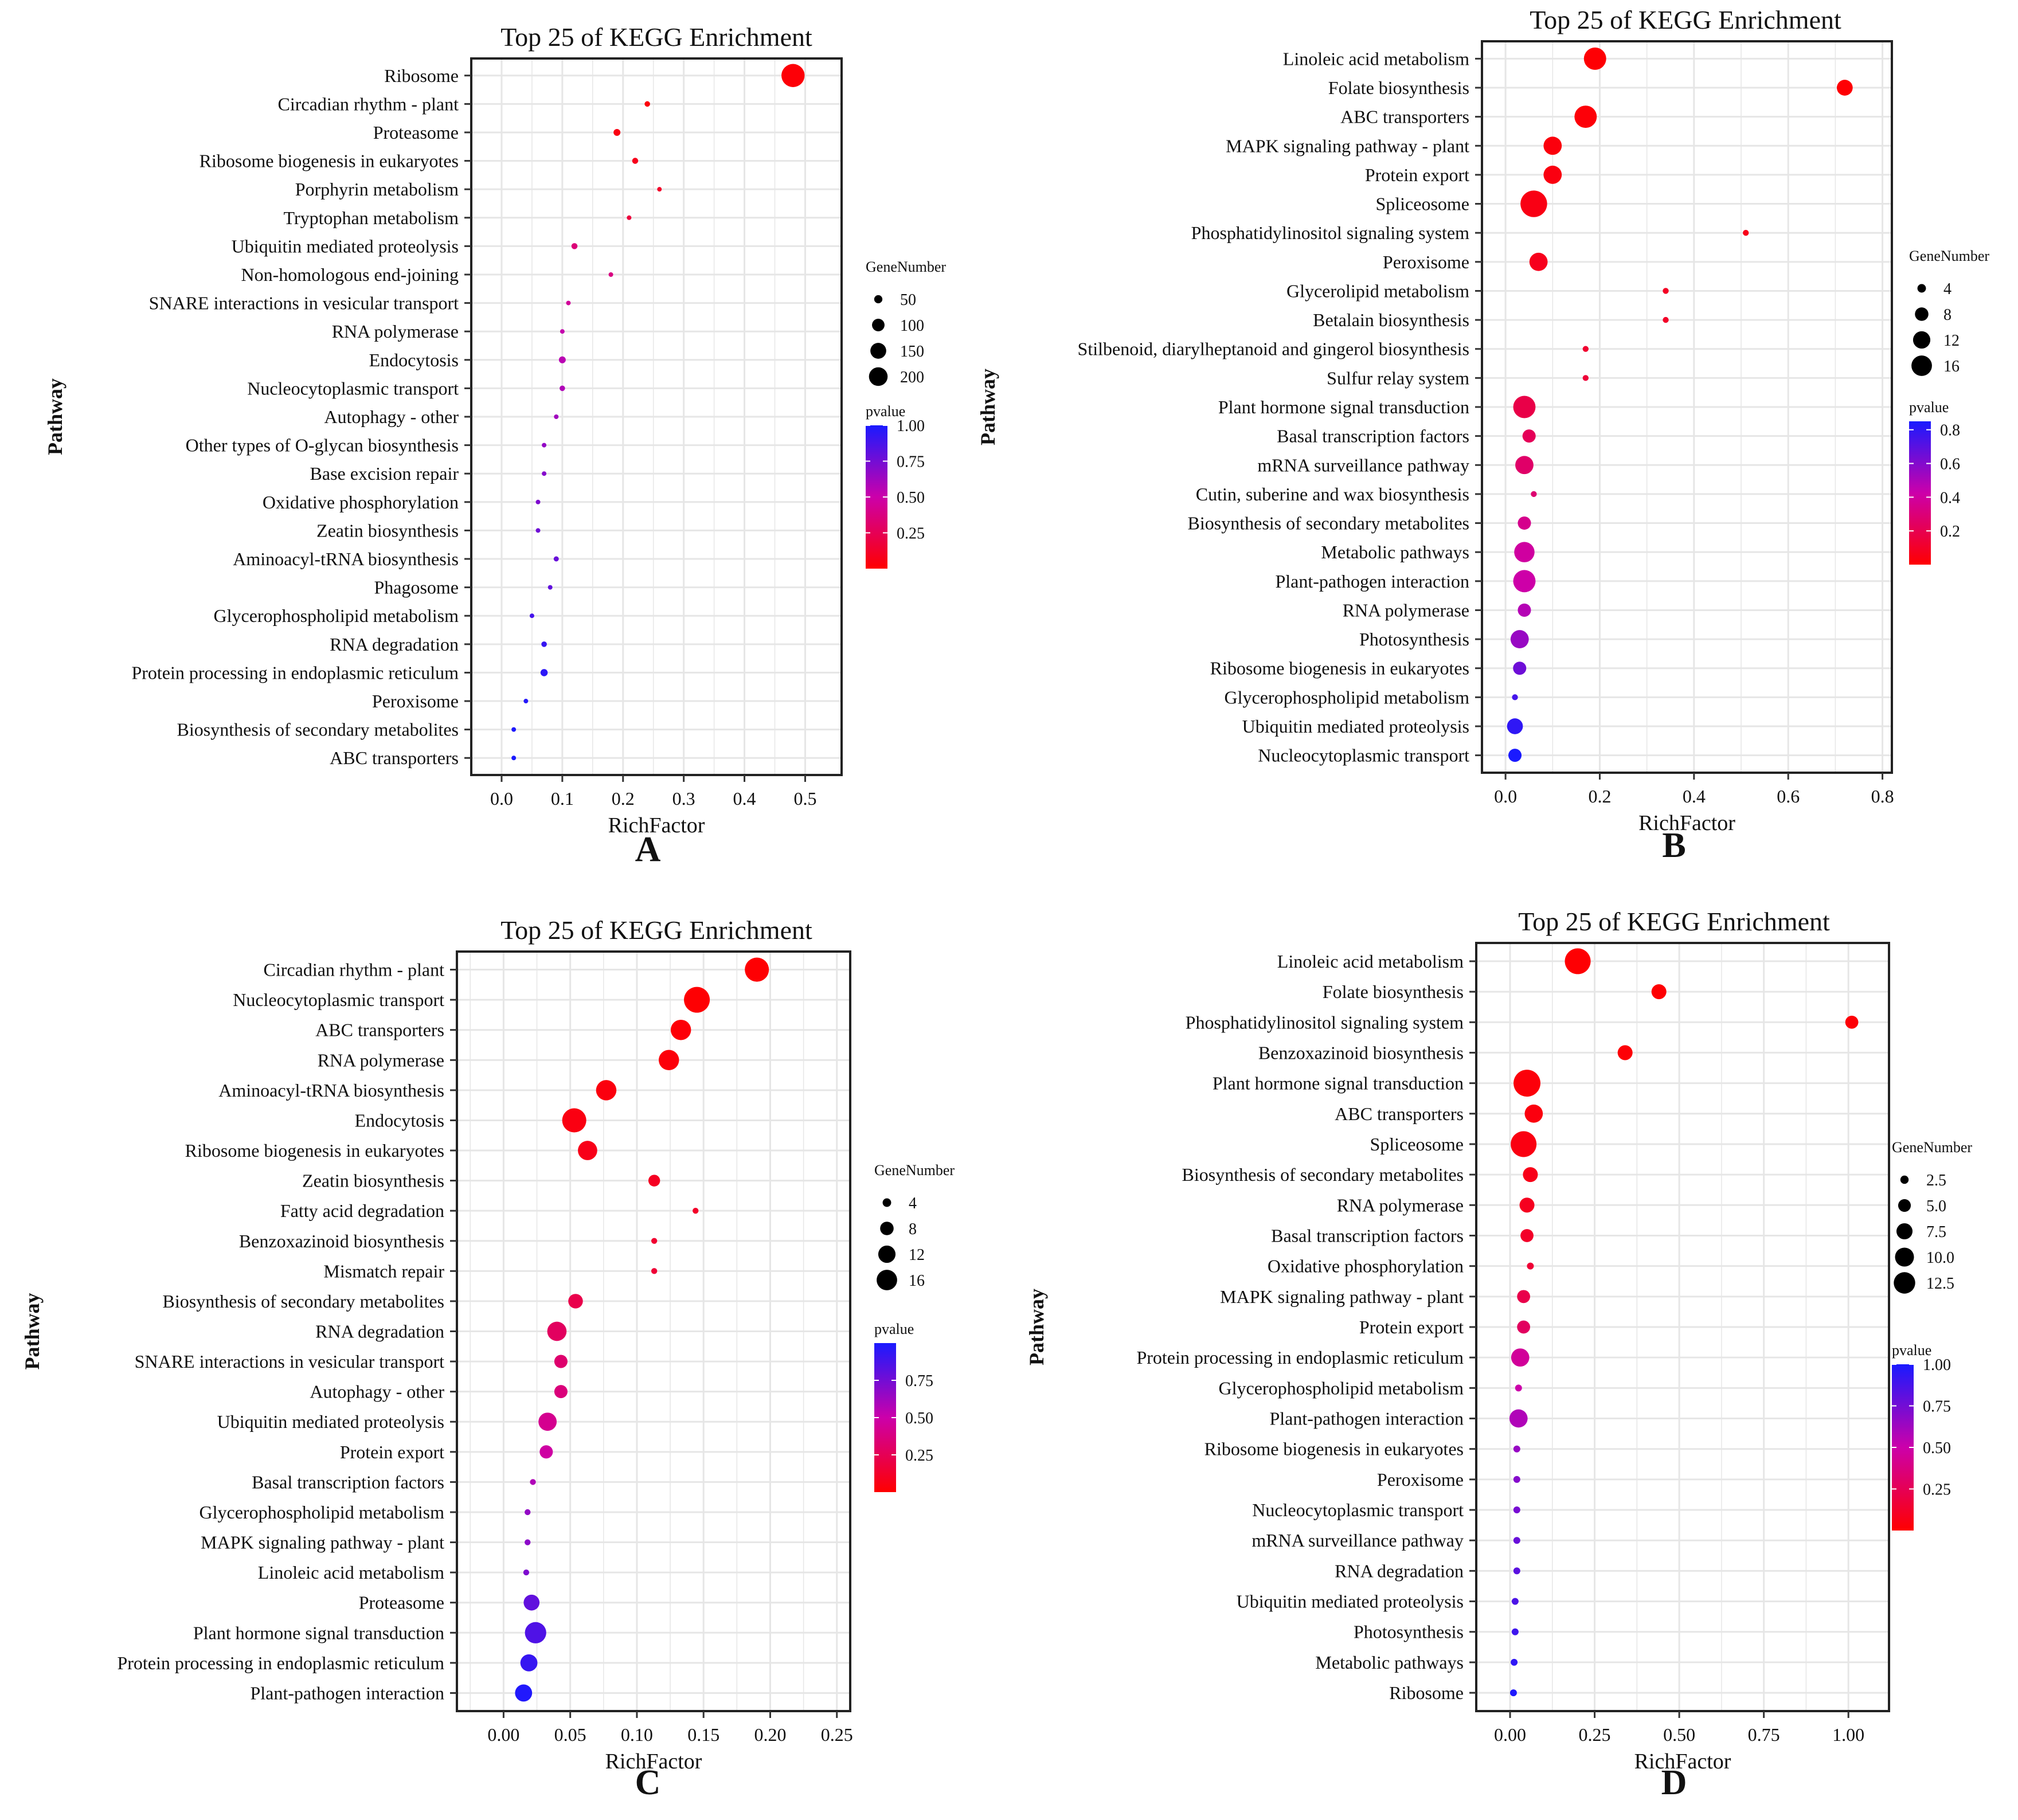 The height and width of the screenshot is (1820, 2018). I want to click on y-tick-label: Mismatch repair, so click(383, 1271).